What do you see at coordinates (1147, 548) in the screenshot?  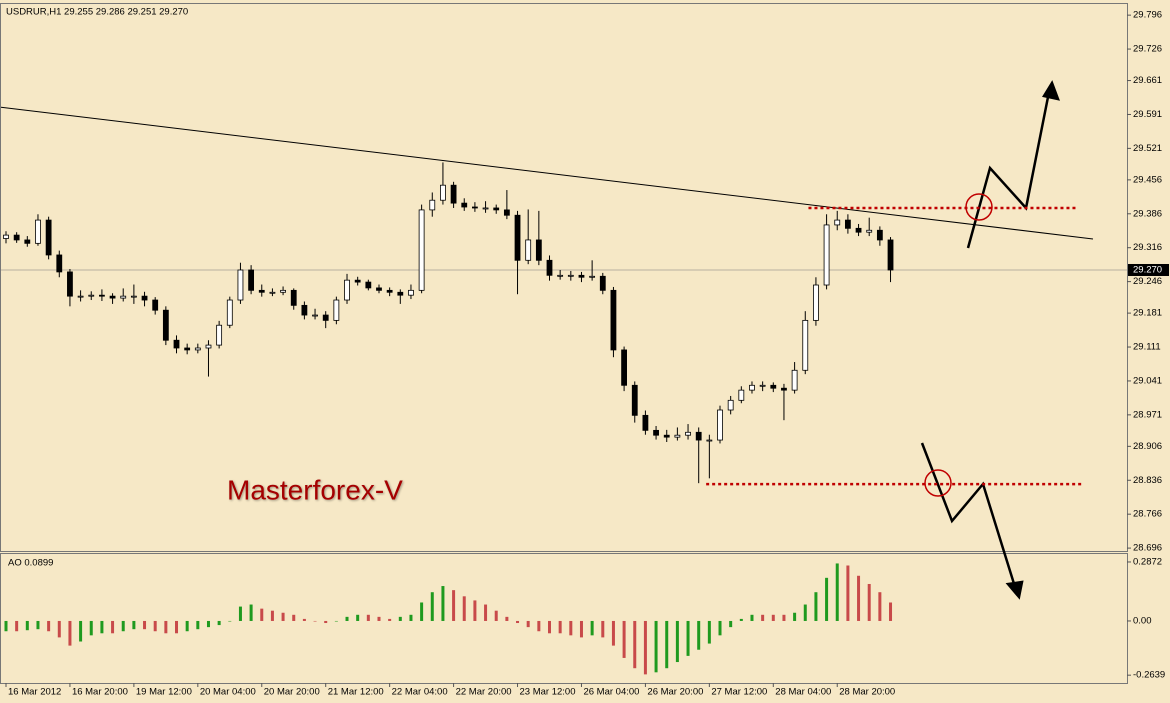 I see `y-tick-label: 28.696` at bounding box center [1147, 548].